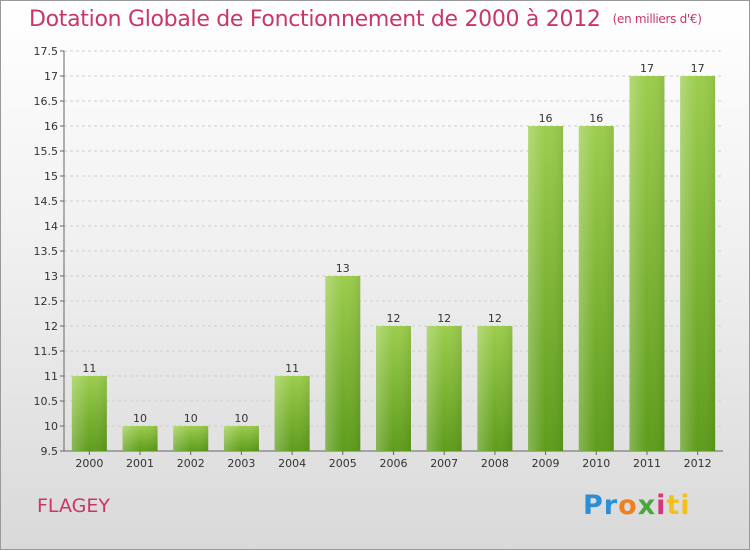 The height and width of the screenshot is (551, 750). Describe the element at coordinates (51, 176) in the screenshot. I see `y-tick-label: 15` at that location.